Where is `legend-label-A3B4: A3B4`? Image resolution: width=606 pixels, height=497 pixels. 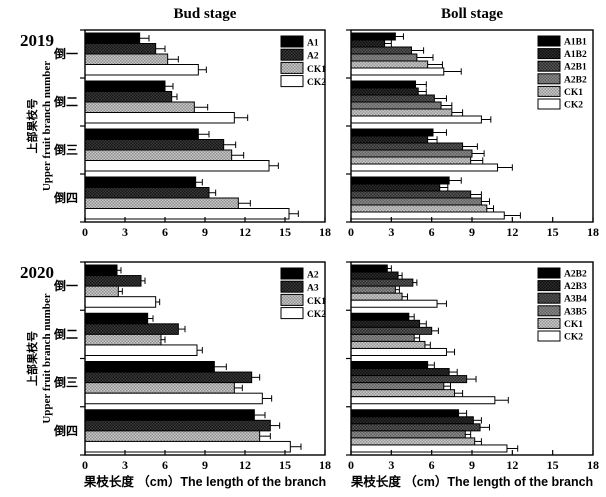 legend-label-A3B4: A3B4 is located at coordinates (575, 300).